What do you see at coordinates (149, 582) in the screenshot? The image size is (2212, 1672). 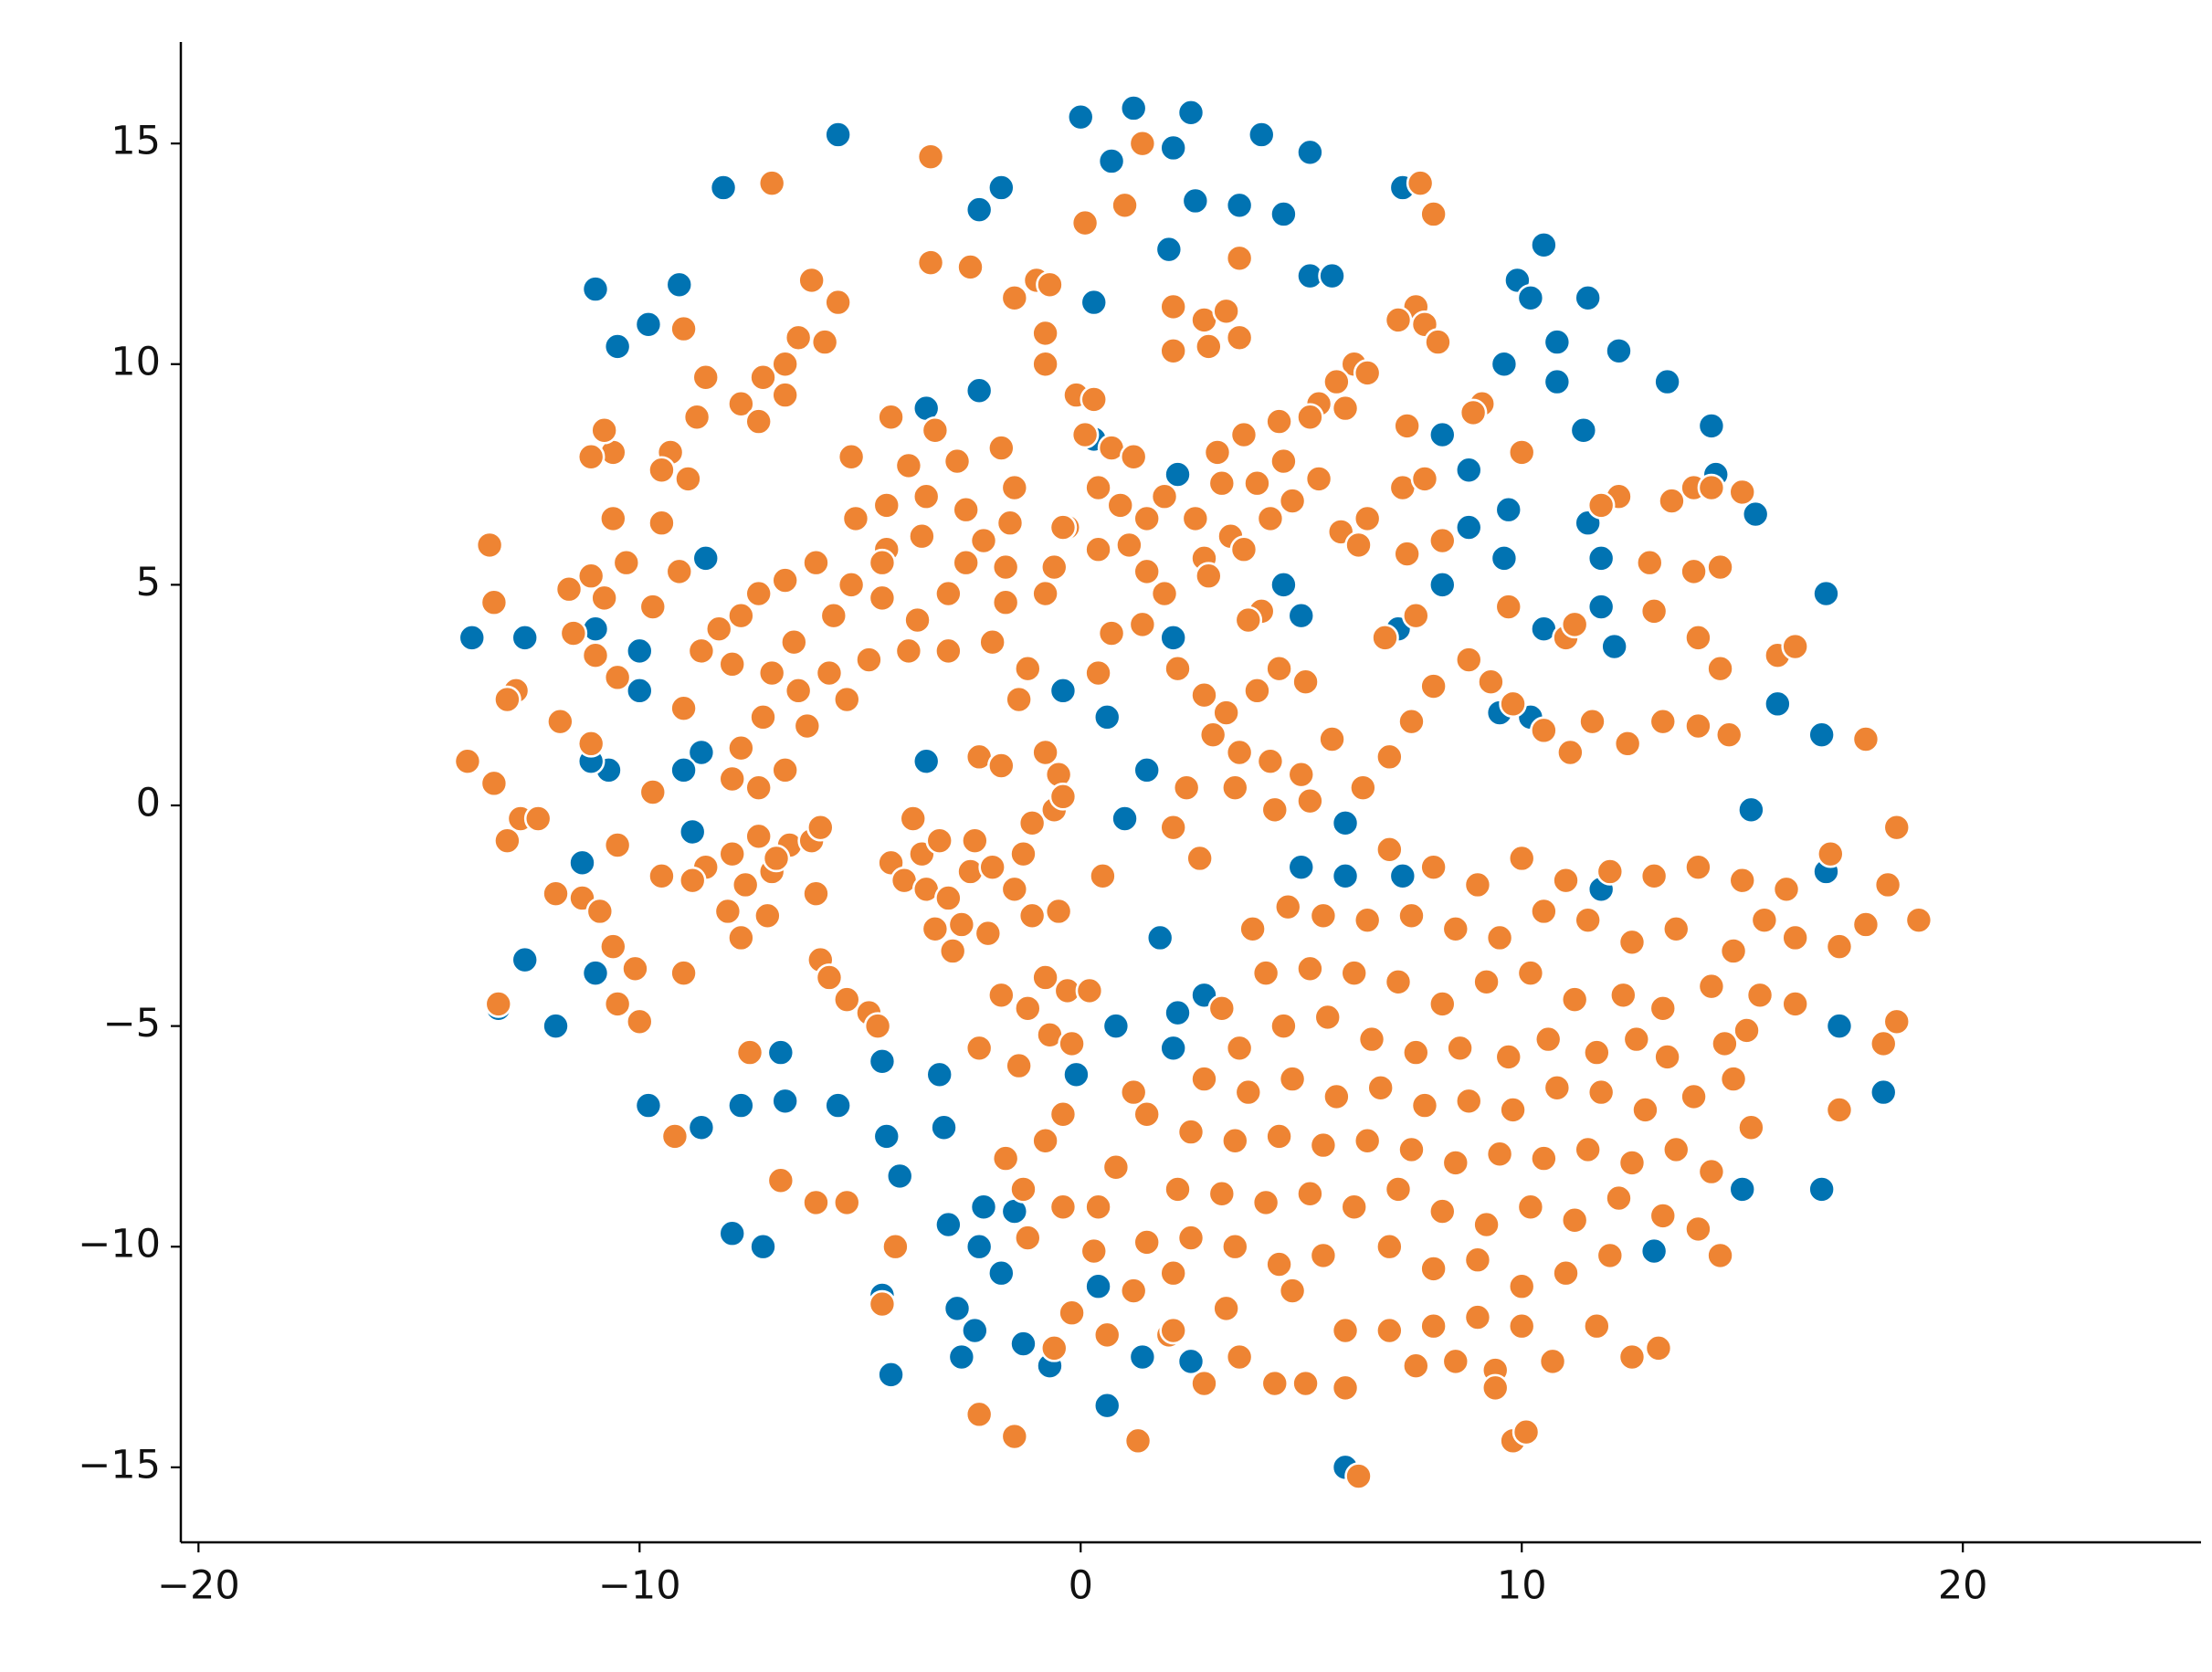 I see `y-tick-label: 5` at bounding box center [149, 582].